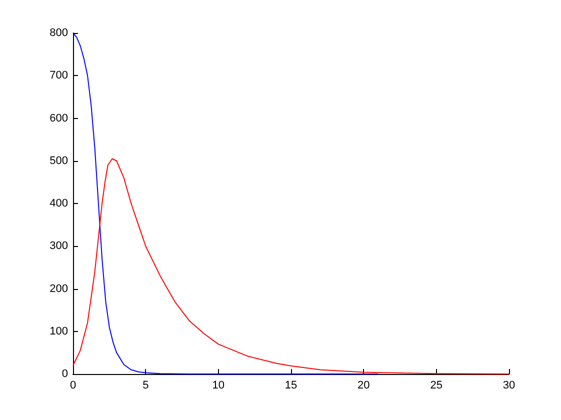  What do you see at coordinates (59, 331) in the screenshot?
I see `y-tick-label: 100` at bounding box center [59, 331].